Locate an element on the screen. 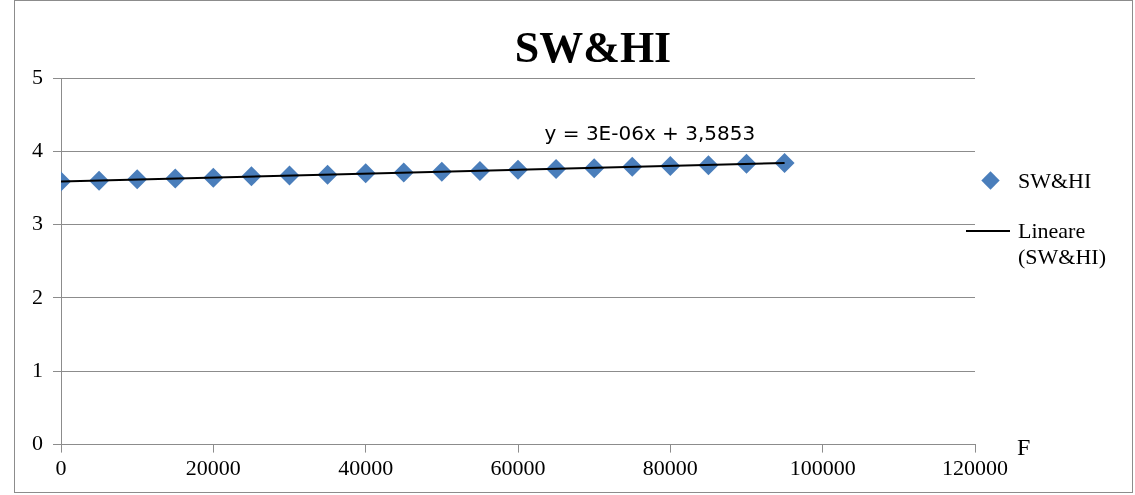  x-tick-label: 60000 is located at coordinates (518, 467).